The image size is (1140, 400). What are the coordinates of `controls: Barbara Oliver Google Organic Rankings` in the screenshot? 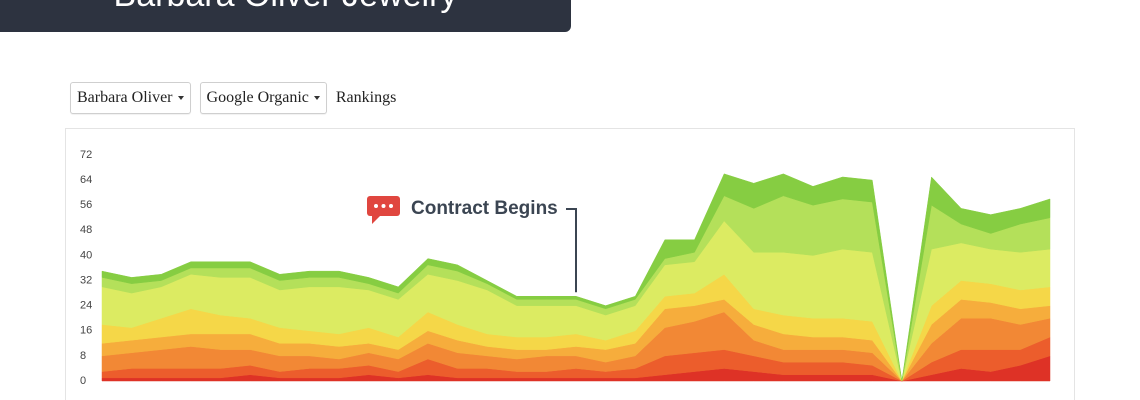 It's located at (233, 98).